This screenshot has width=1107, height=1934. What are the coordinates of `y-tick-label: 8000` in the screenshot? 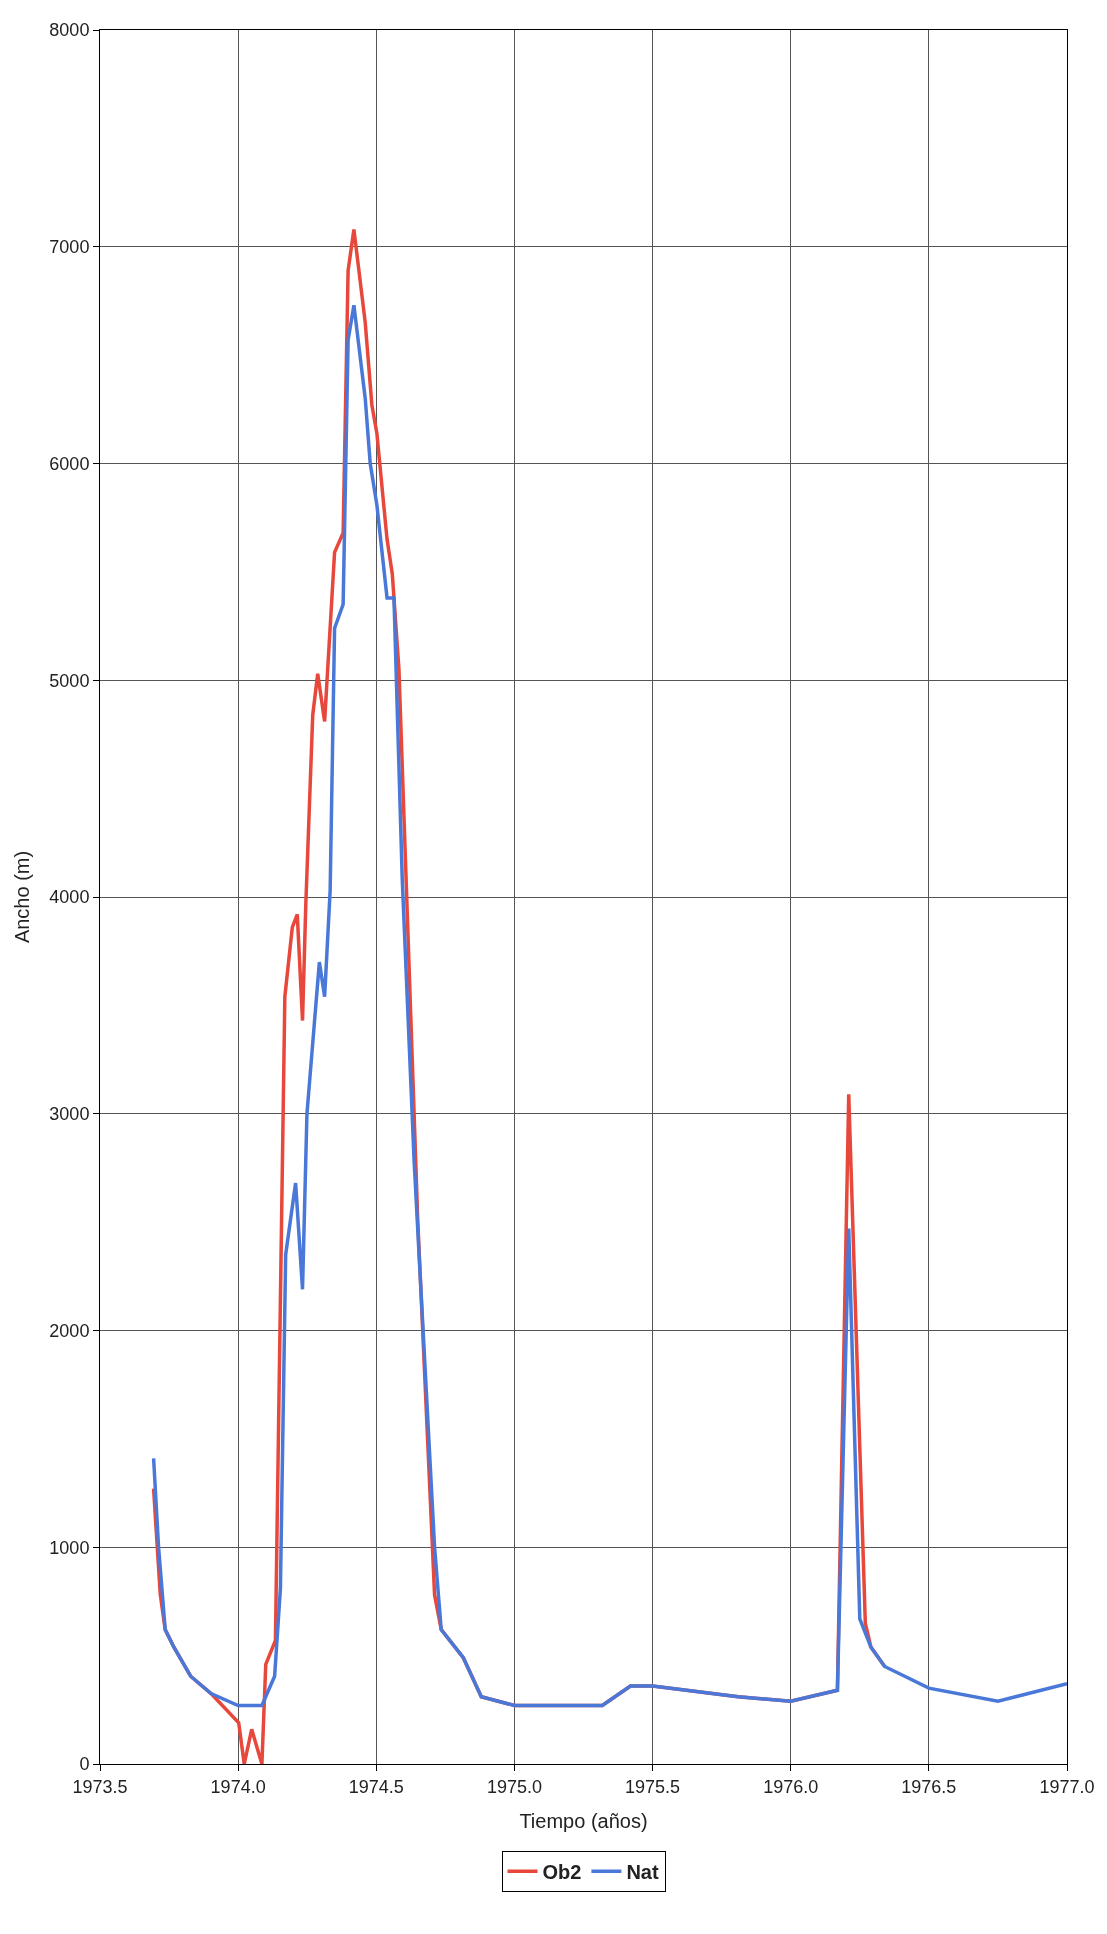 It's located at (69, 30).